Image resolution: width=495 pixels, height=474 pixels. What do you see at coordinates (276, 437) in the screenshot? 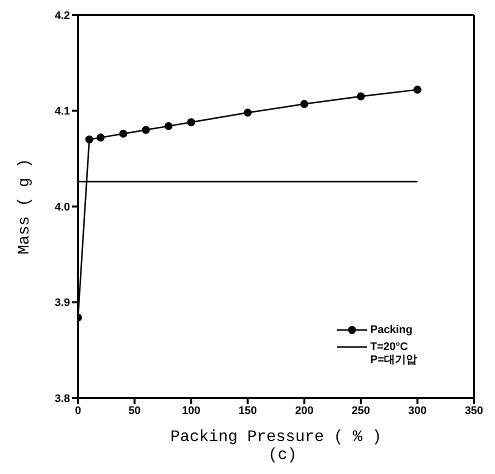
I see `x-axis-title: Packing Pressure ( % )` at bounding box center [276, 437].